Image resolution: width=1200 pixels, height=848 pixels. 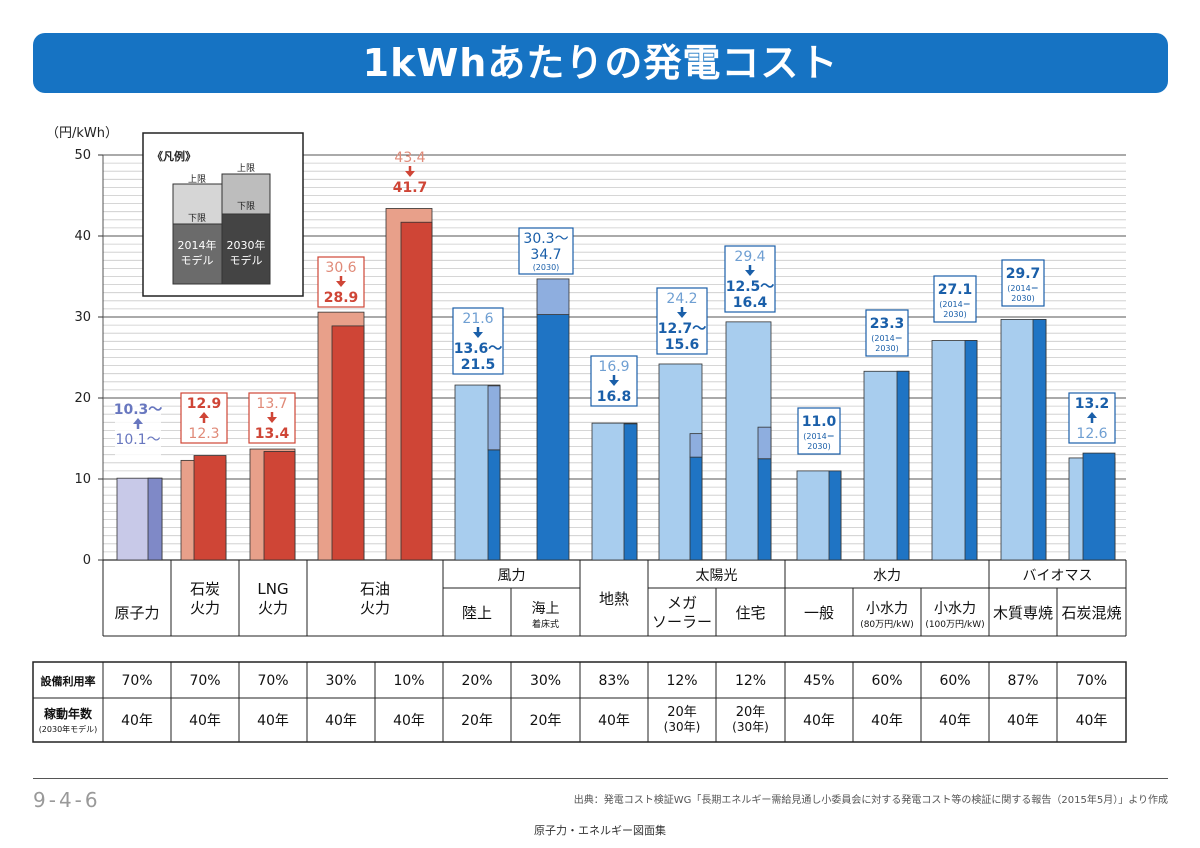 I want to click on annotation-value-bottom: 12.6, so click(x=1091, y=434).